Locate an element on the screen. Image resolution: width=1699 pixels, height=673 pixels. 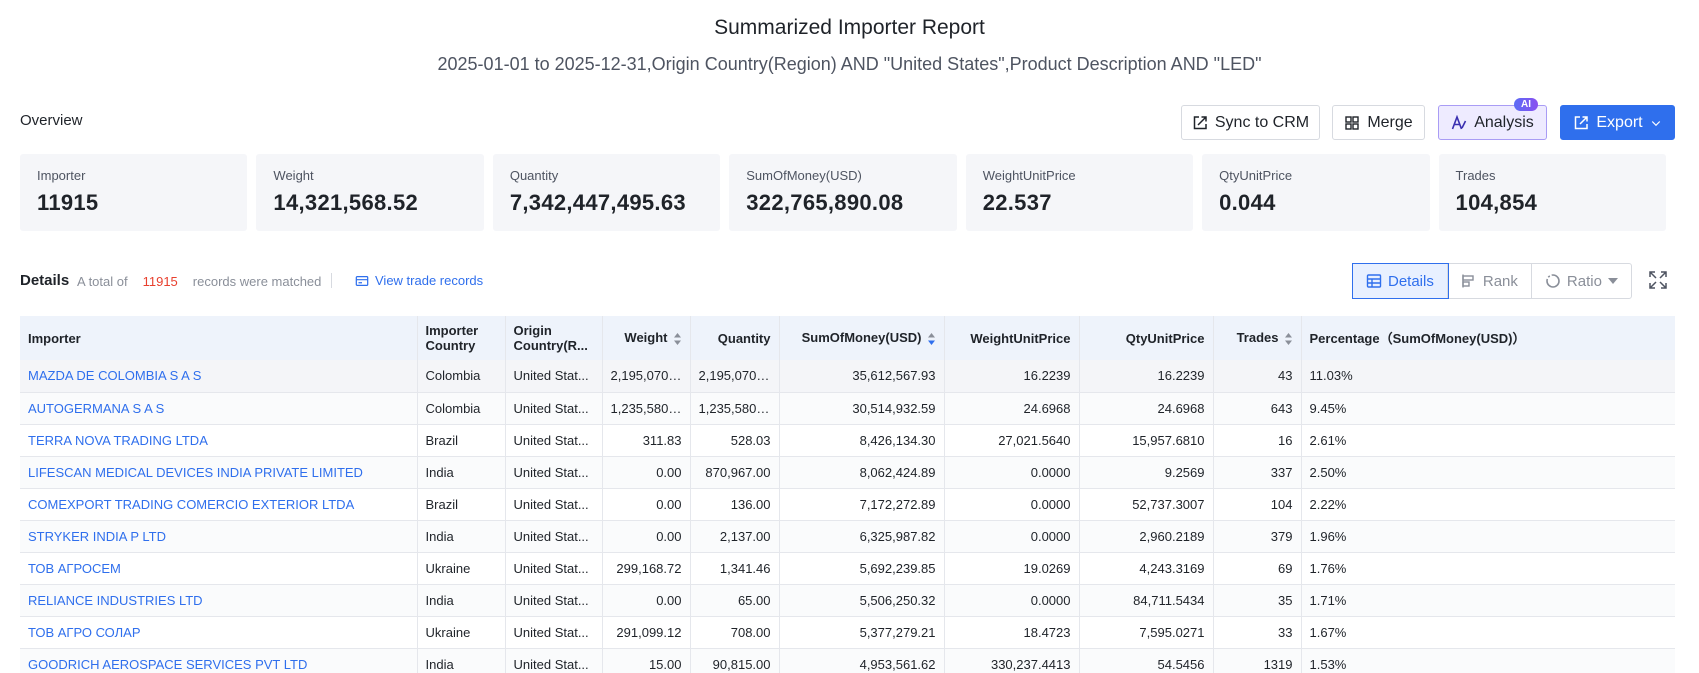
header-importer: Importer is located at coordinates (219, 338).